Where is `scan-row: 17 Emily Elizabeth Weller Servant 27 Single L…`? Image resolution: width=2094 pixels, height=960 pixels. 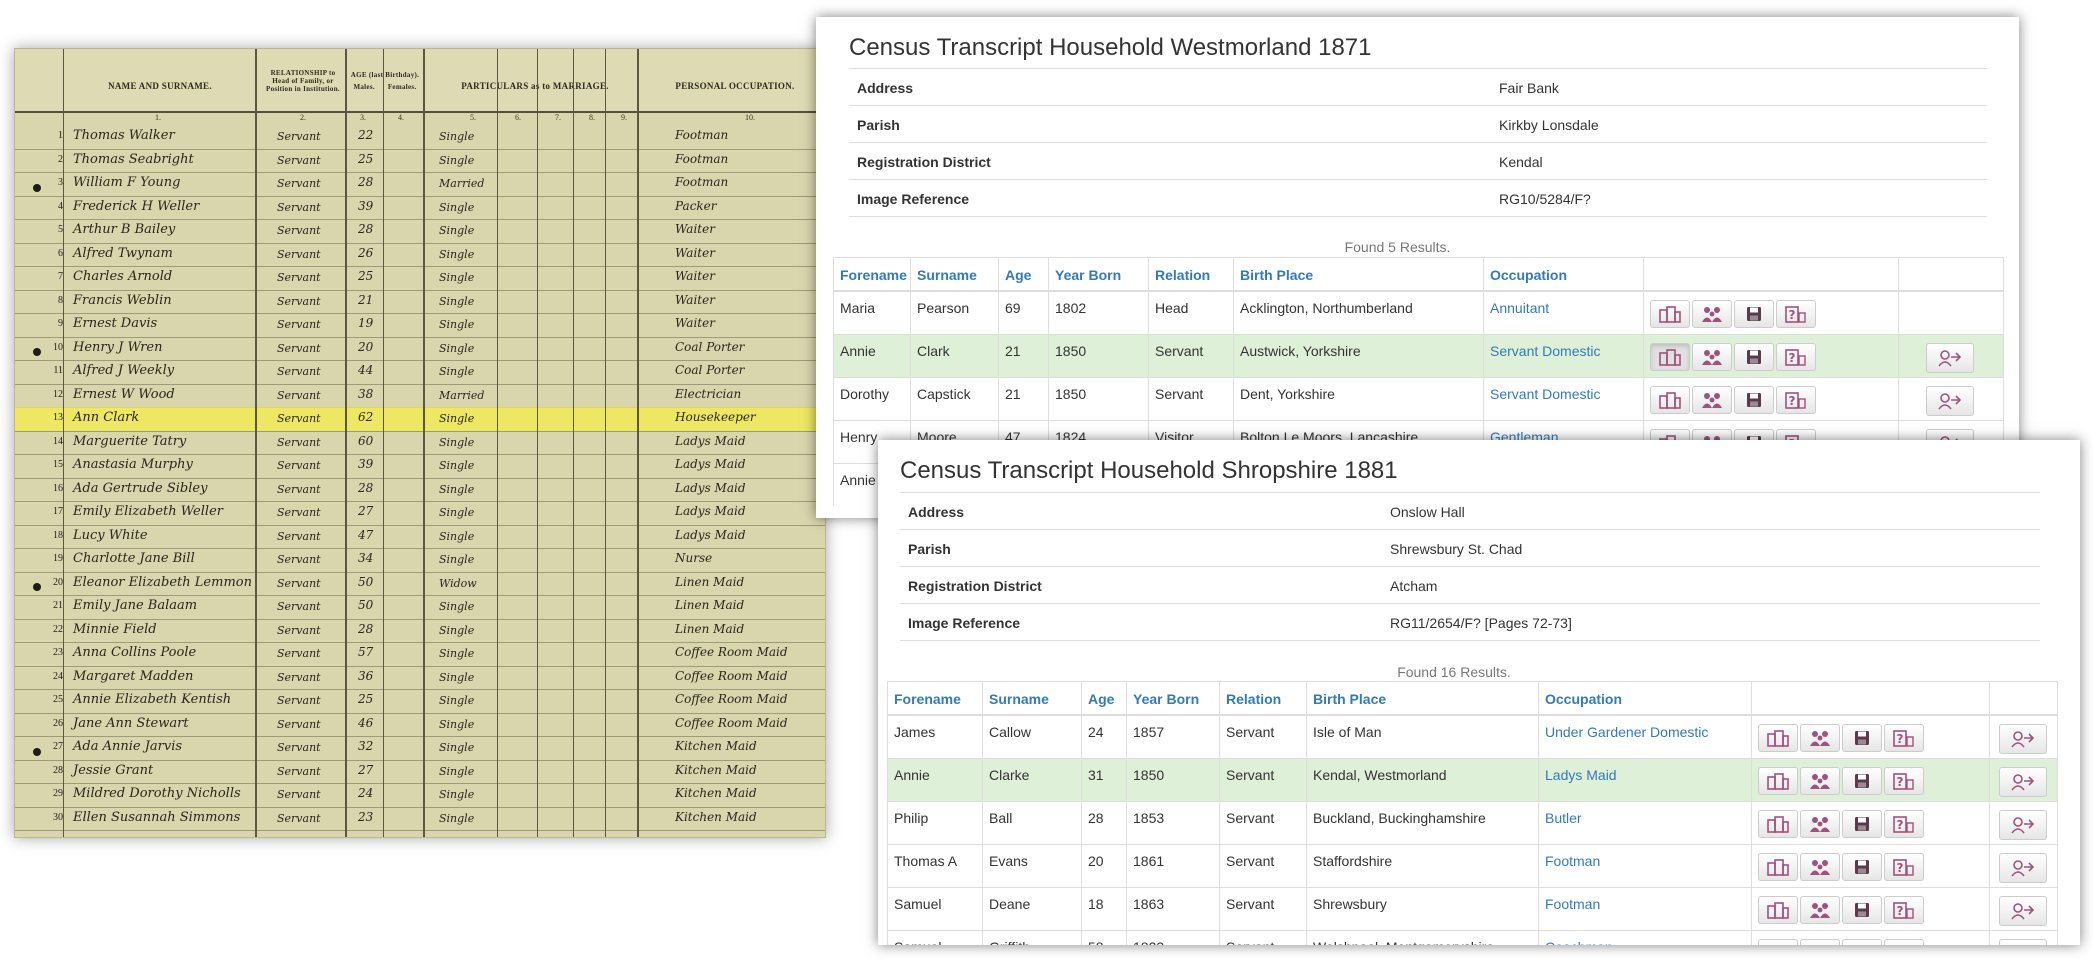 scan-row: 17 Emily Elizabeth Weller Servant 27 Single L… is located at coordinates (420, 513).